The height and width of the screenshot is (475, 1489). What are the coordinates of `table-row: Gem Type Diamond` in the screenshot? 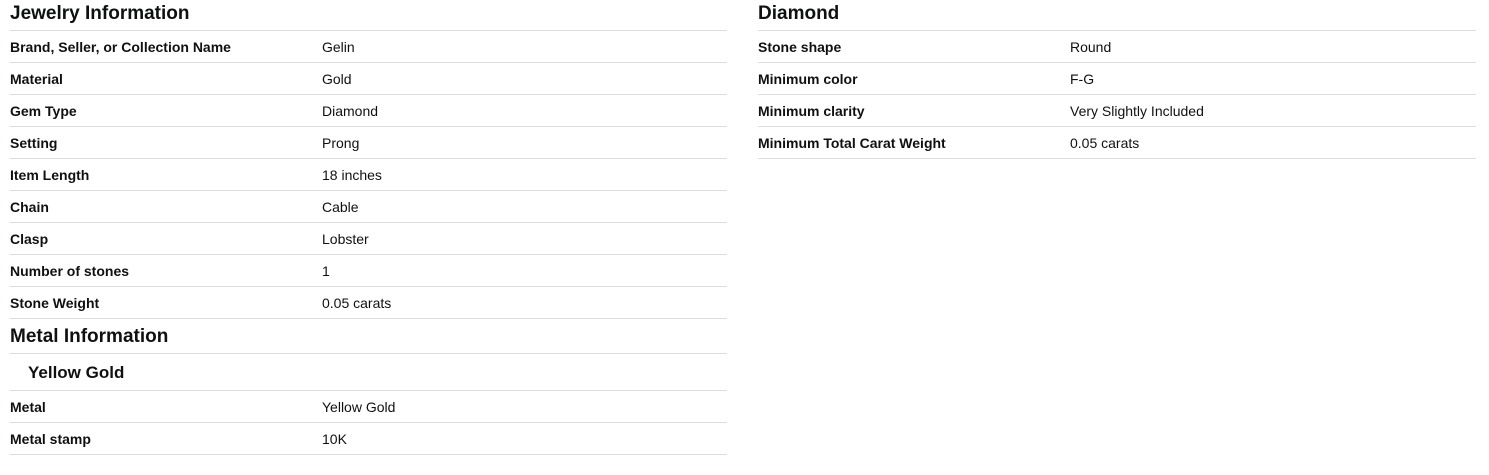 It's located at (368, 111).